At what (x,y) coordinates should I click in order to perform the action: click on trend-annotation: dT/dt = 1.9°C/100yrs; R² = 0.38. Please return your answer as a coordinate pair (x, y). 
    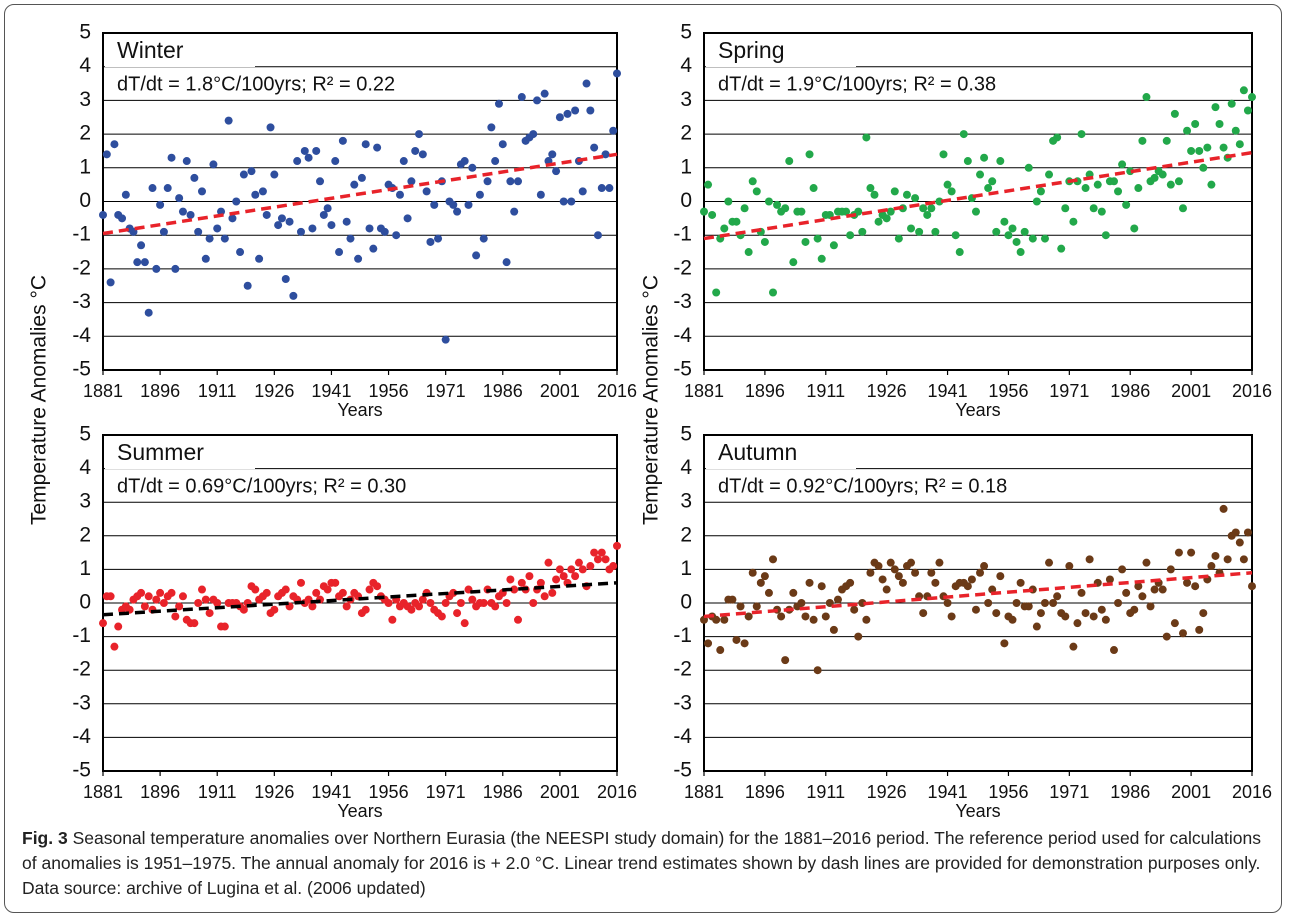
    Looking at the image, I should click on (857, 84).